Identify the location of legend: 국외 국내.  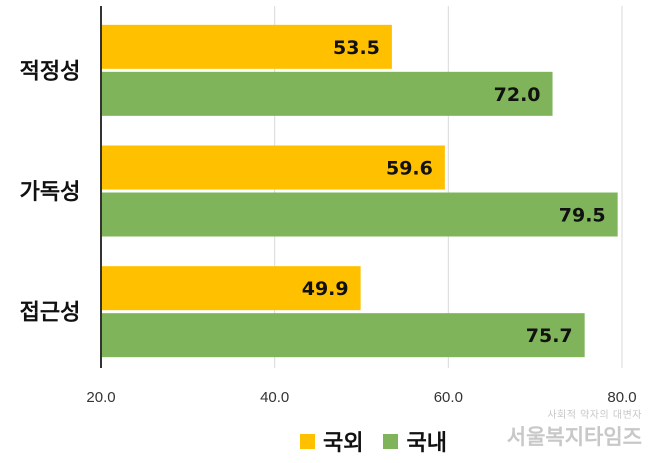
(383, 441).